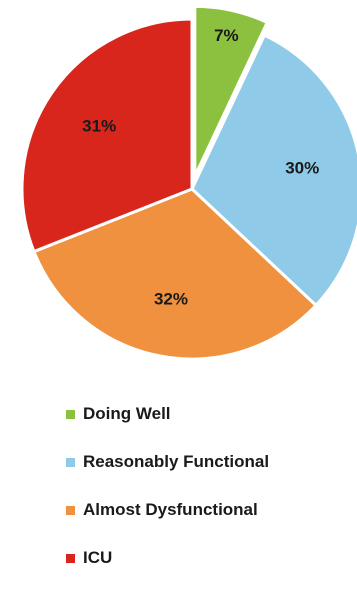 The height and width of the screenshot is (594, 357). I want to click on legend-item-icu: ICU, so click(167, 558).